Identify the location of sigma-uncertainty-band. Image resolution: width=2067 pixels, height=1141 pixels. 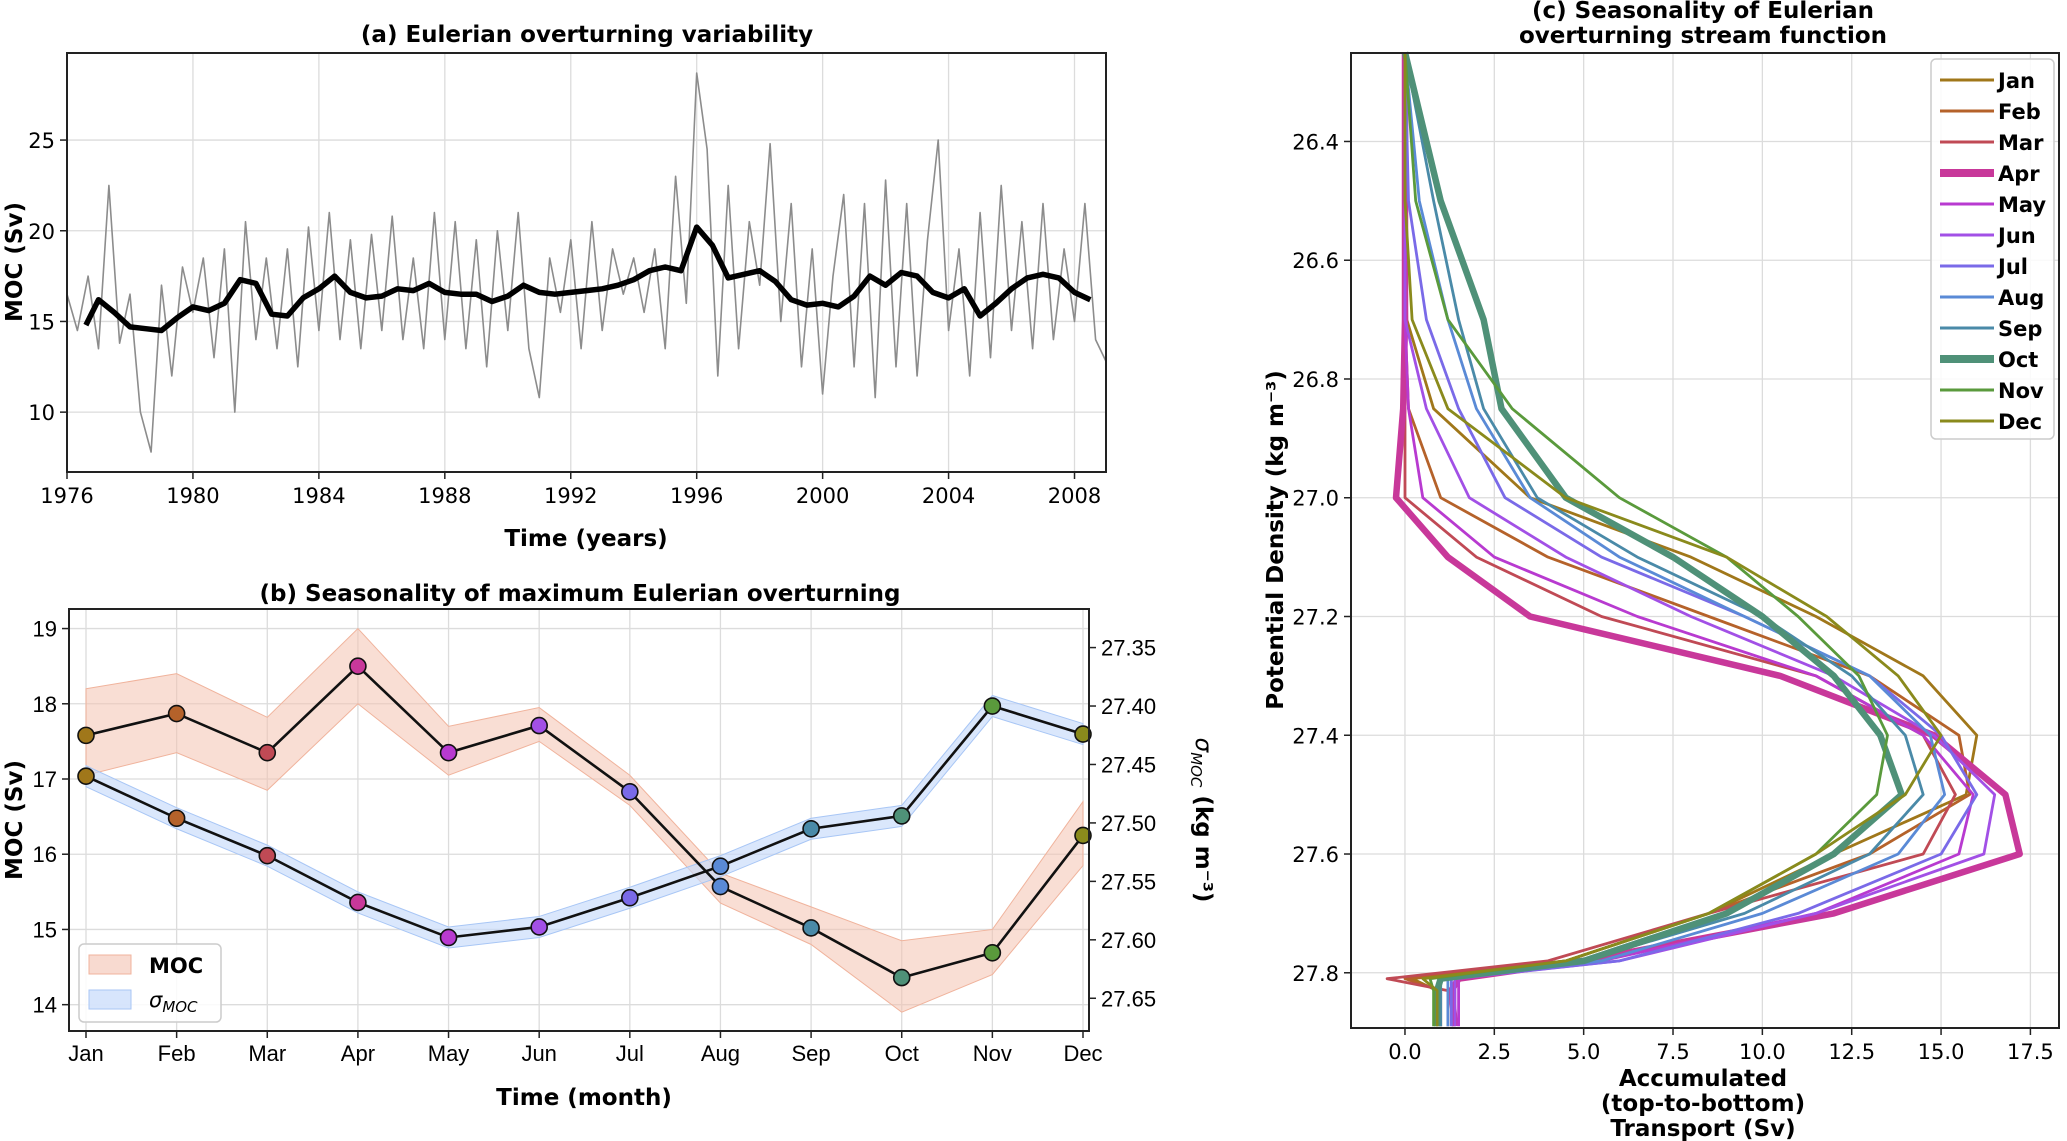
(584, 821).